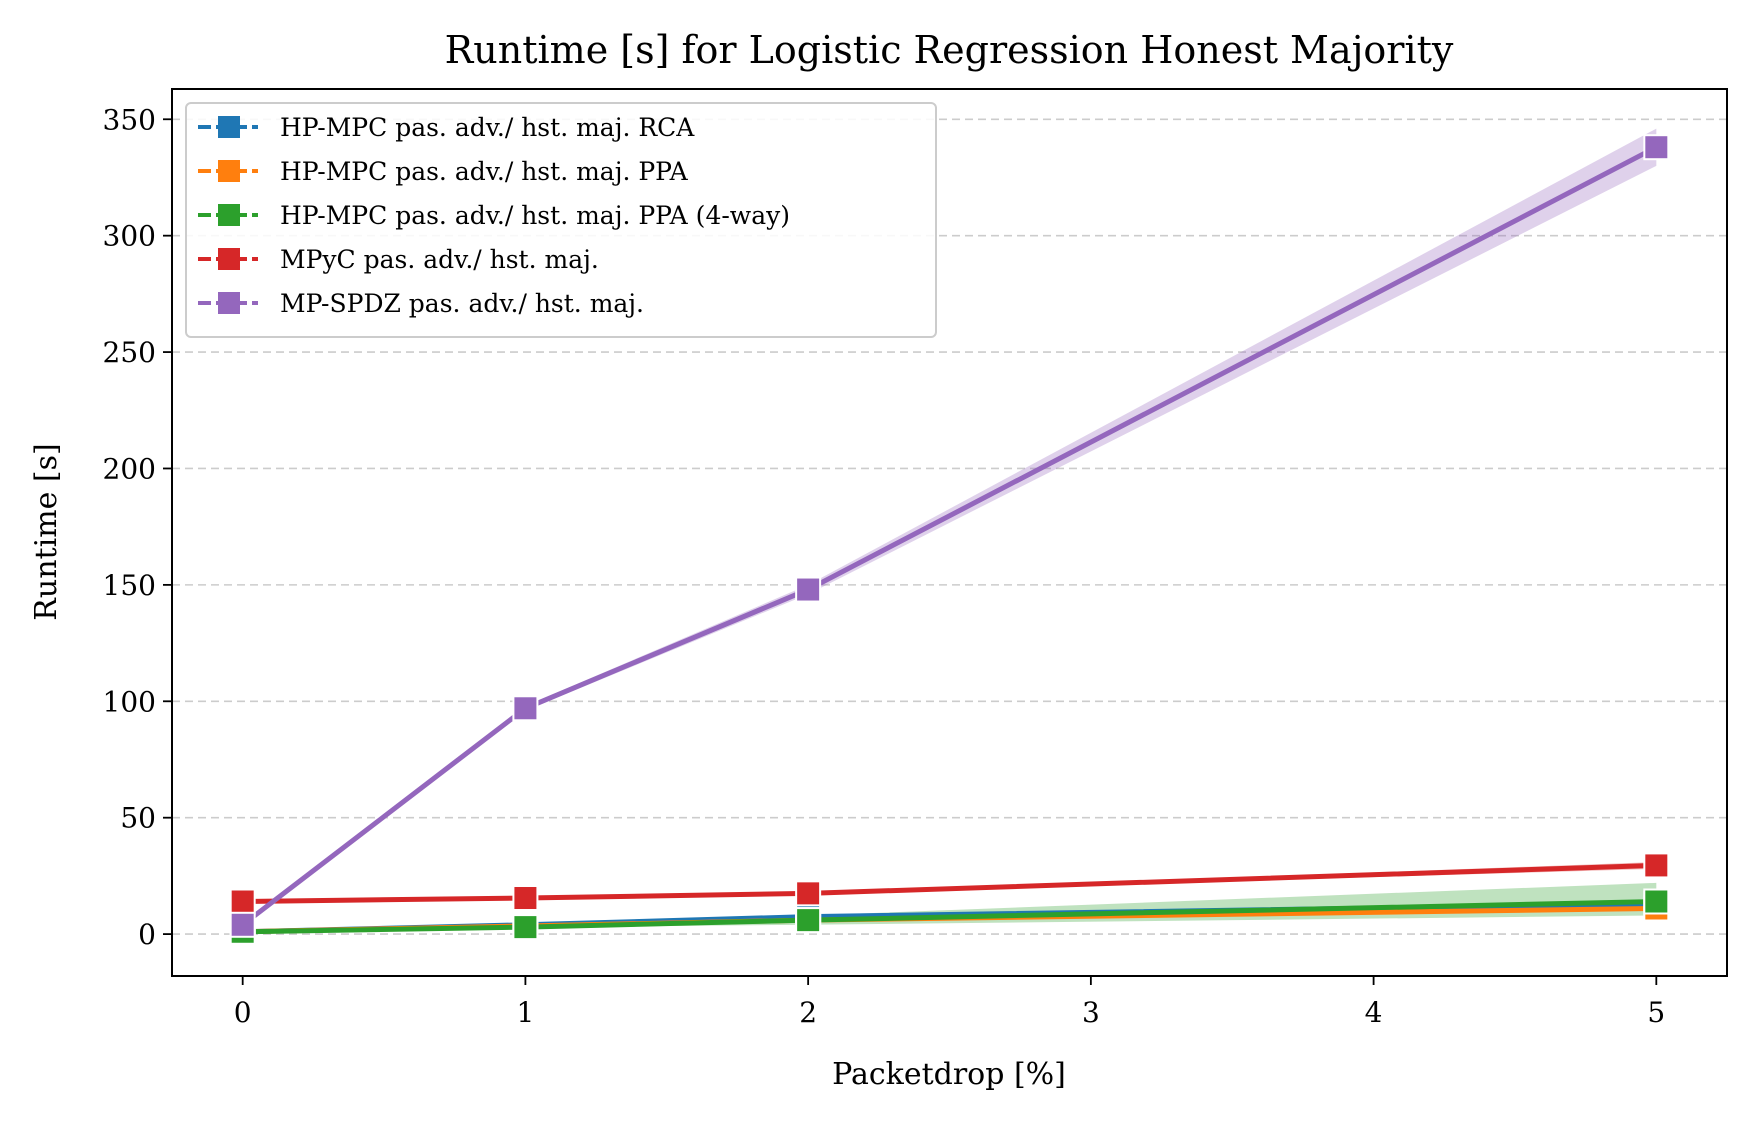  Describe the element at coordinates (129, 701) in the screenshot. I see `y-tick-label: 100` at that location.